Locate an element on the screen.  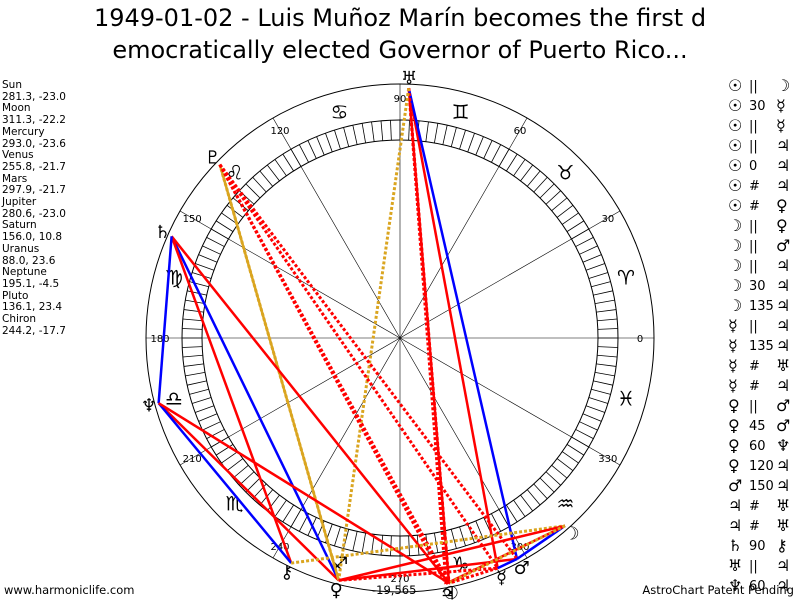
aspect-row: ♀ || ♂ is located at coordinates (762, 405).